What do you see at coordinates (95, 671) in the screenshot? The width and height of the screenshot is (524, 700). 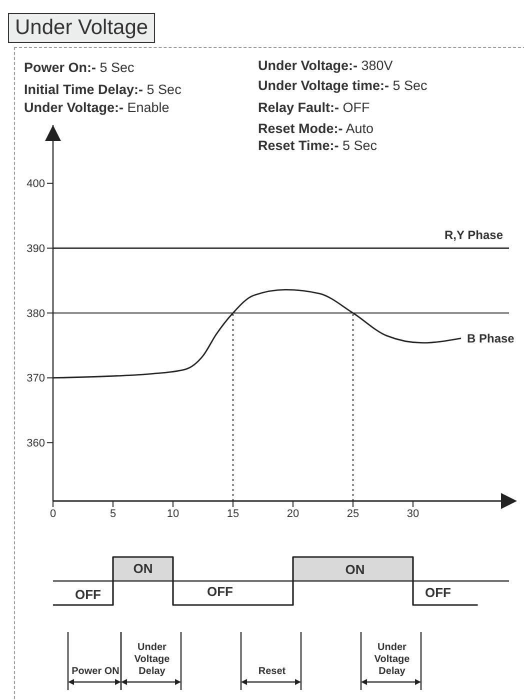 I see `text: Power ON` at bounding box center [95, 671].